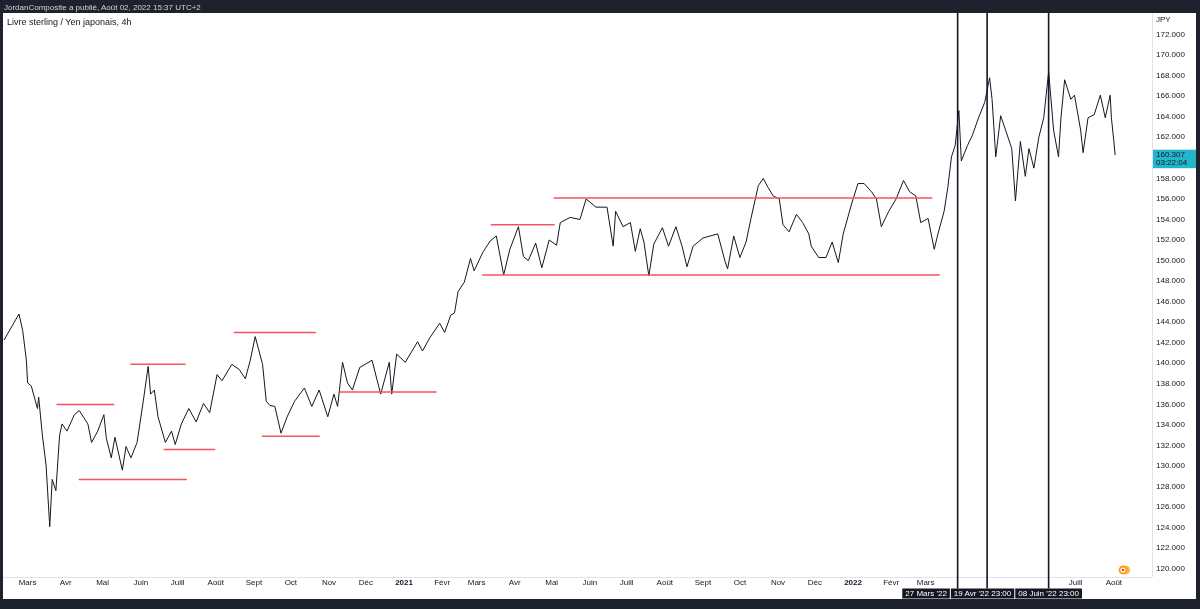 The height and width of the screenshot is (609, 1200). What do you see at coordinates (1171, 363) in the screenshot?
I see `y-tick-label: 140.000` at bounding box center [1171, 363].